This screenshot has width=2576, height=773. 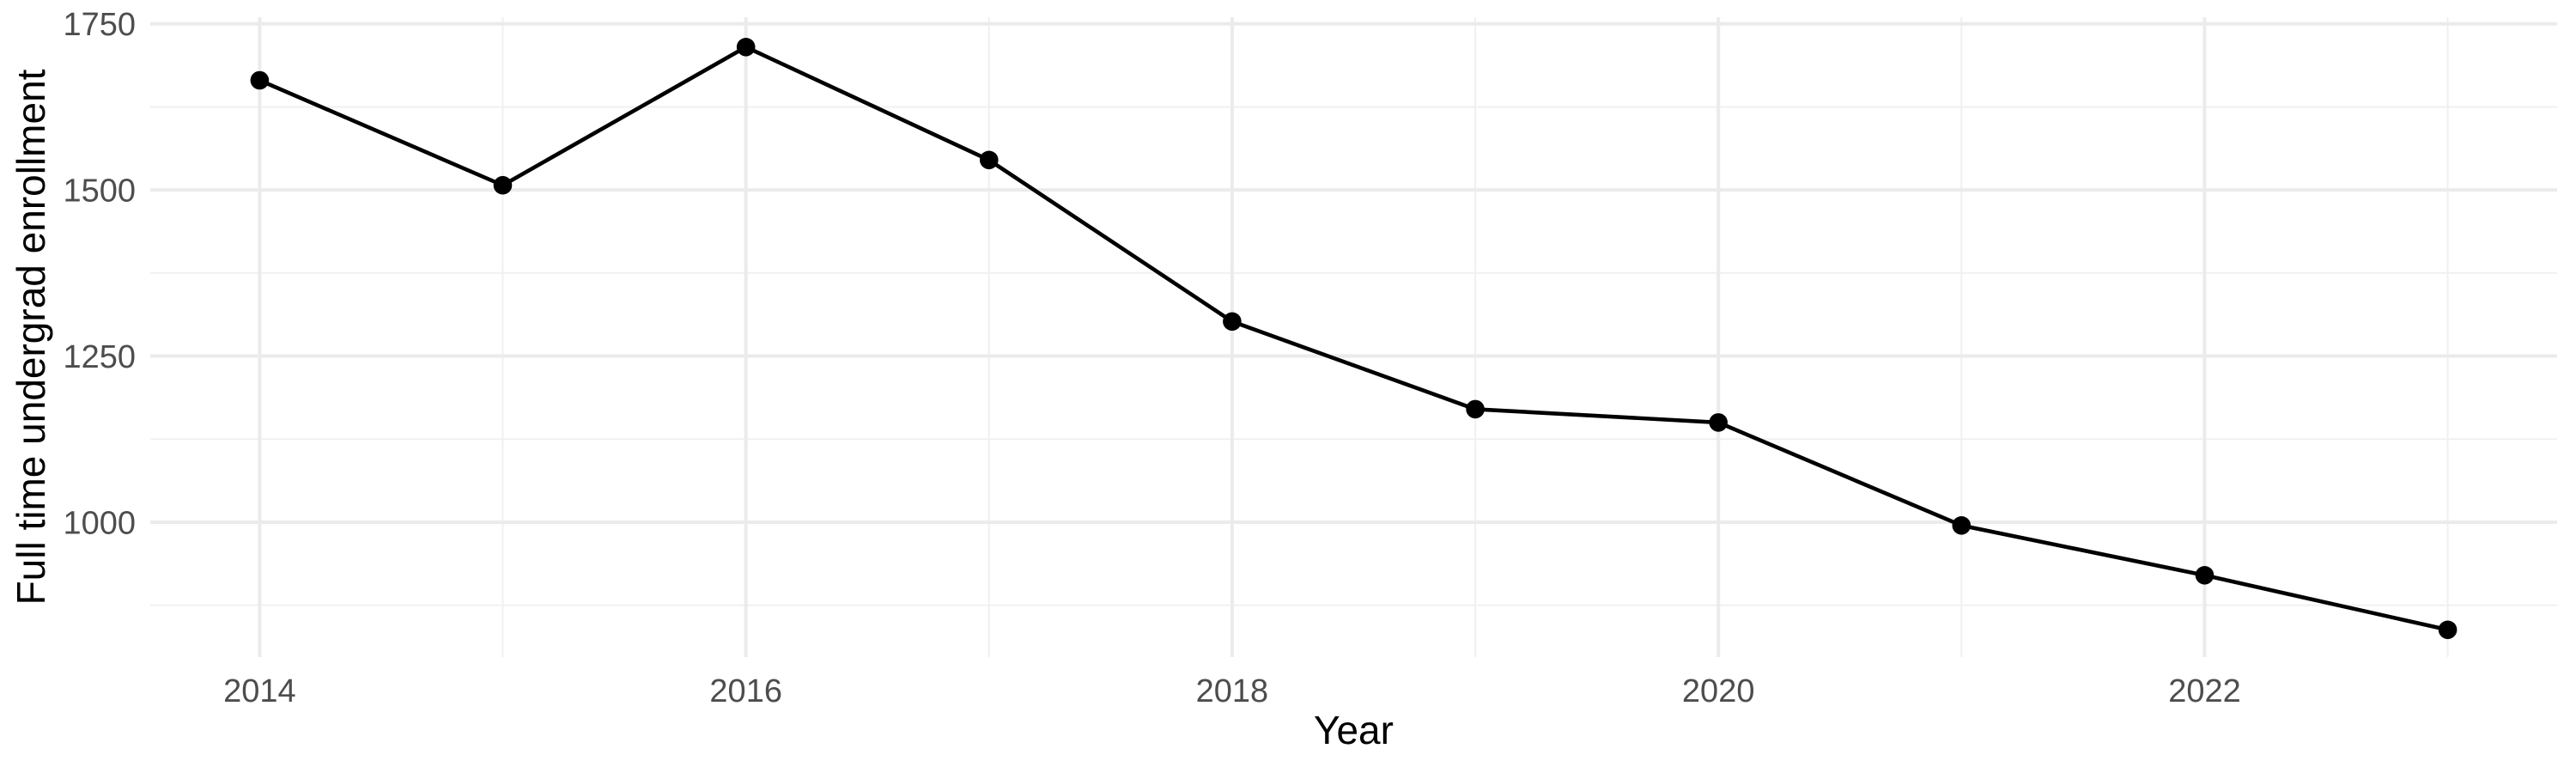 I want to click on x-tick-label: 2016, so click(x=746, y=691).